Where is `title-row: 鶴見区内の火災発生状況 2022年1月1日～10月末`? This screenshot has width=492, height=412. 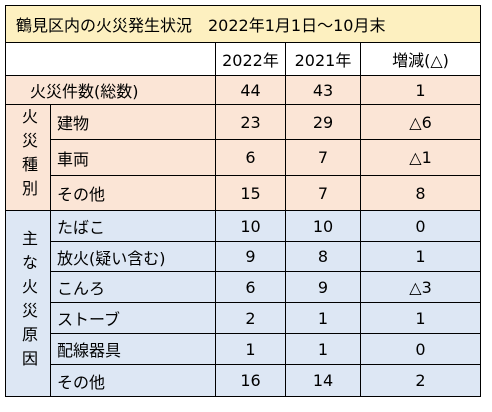 title-row: 鶴見区内の火災発生状況 2022年1月1日～10月末 is located at coordinates (243, 24).